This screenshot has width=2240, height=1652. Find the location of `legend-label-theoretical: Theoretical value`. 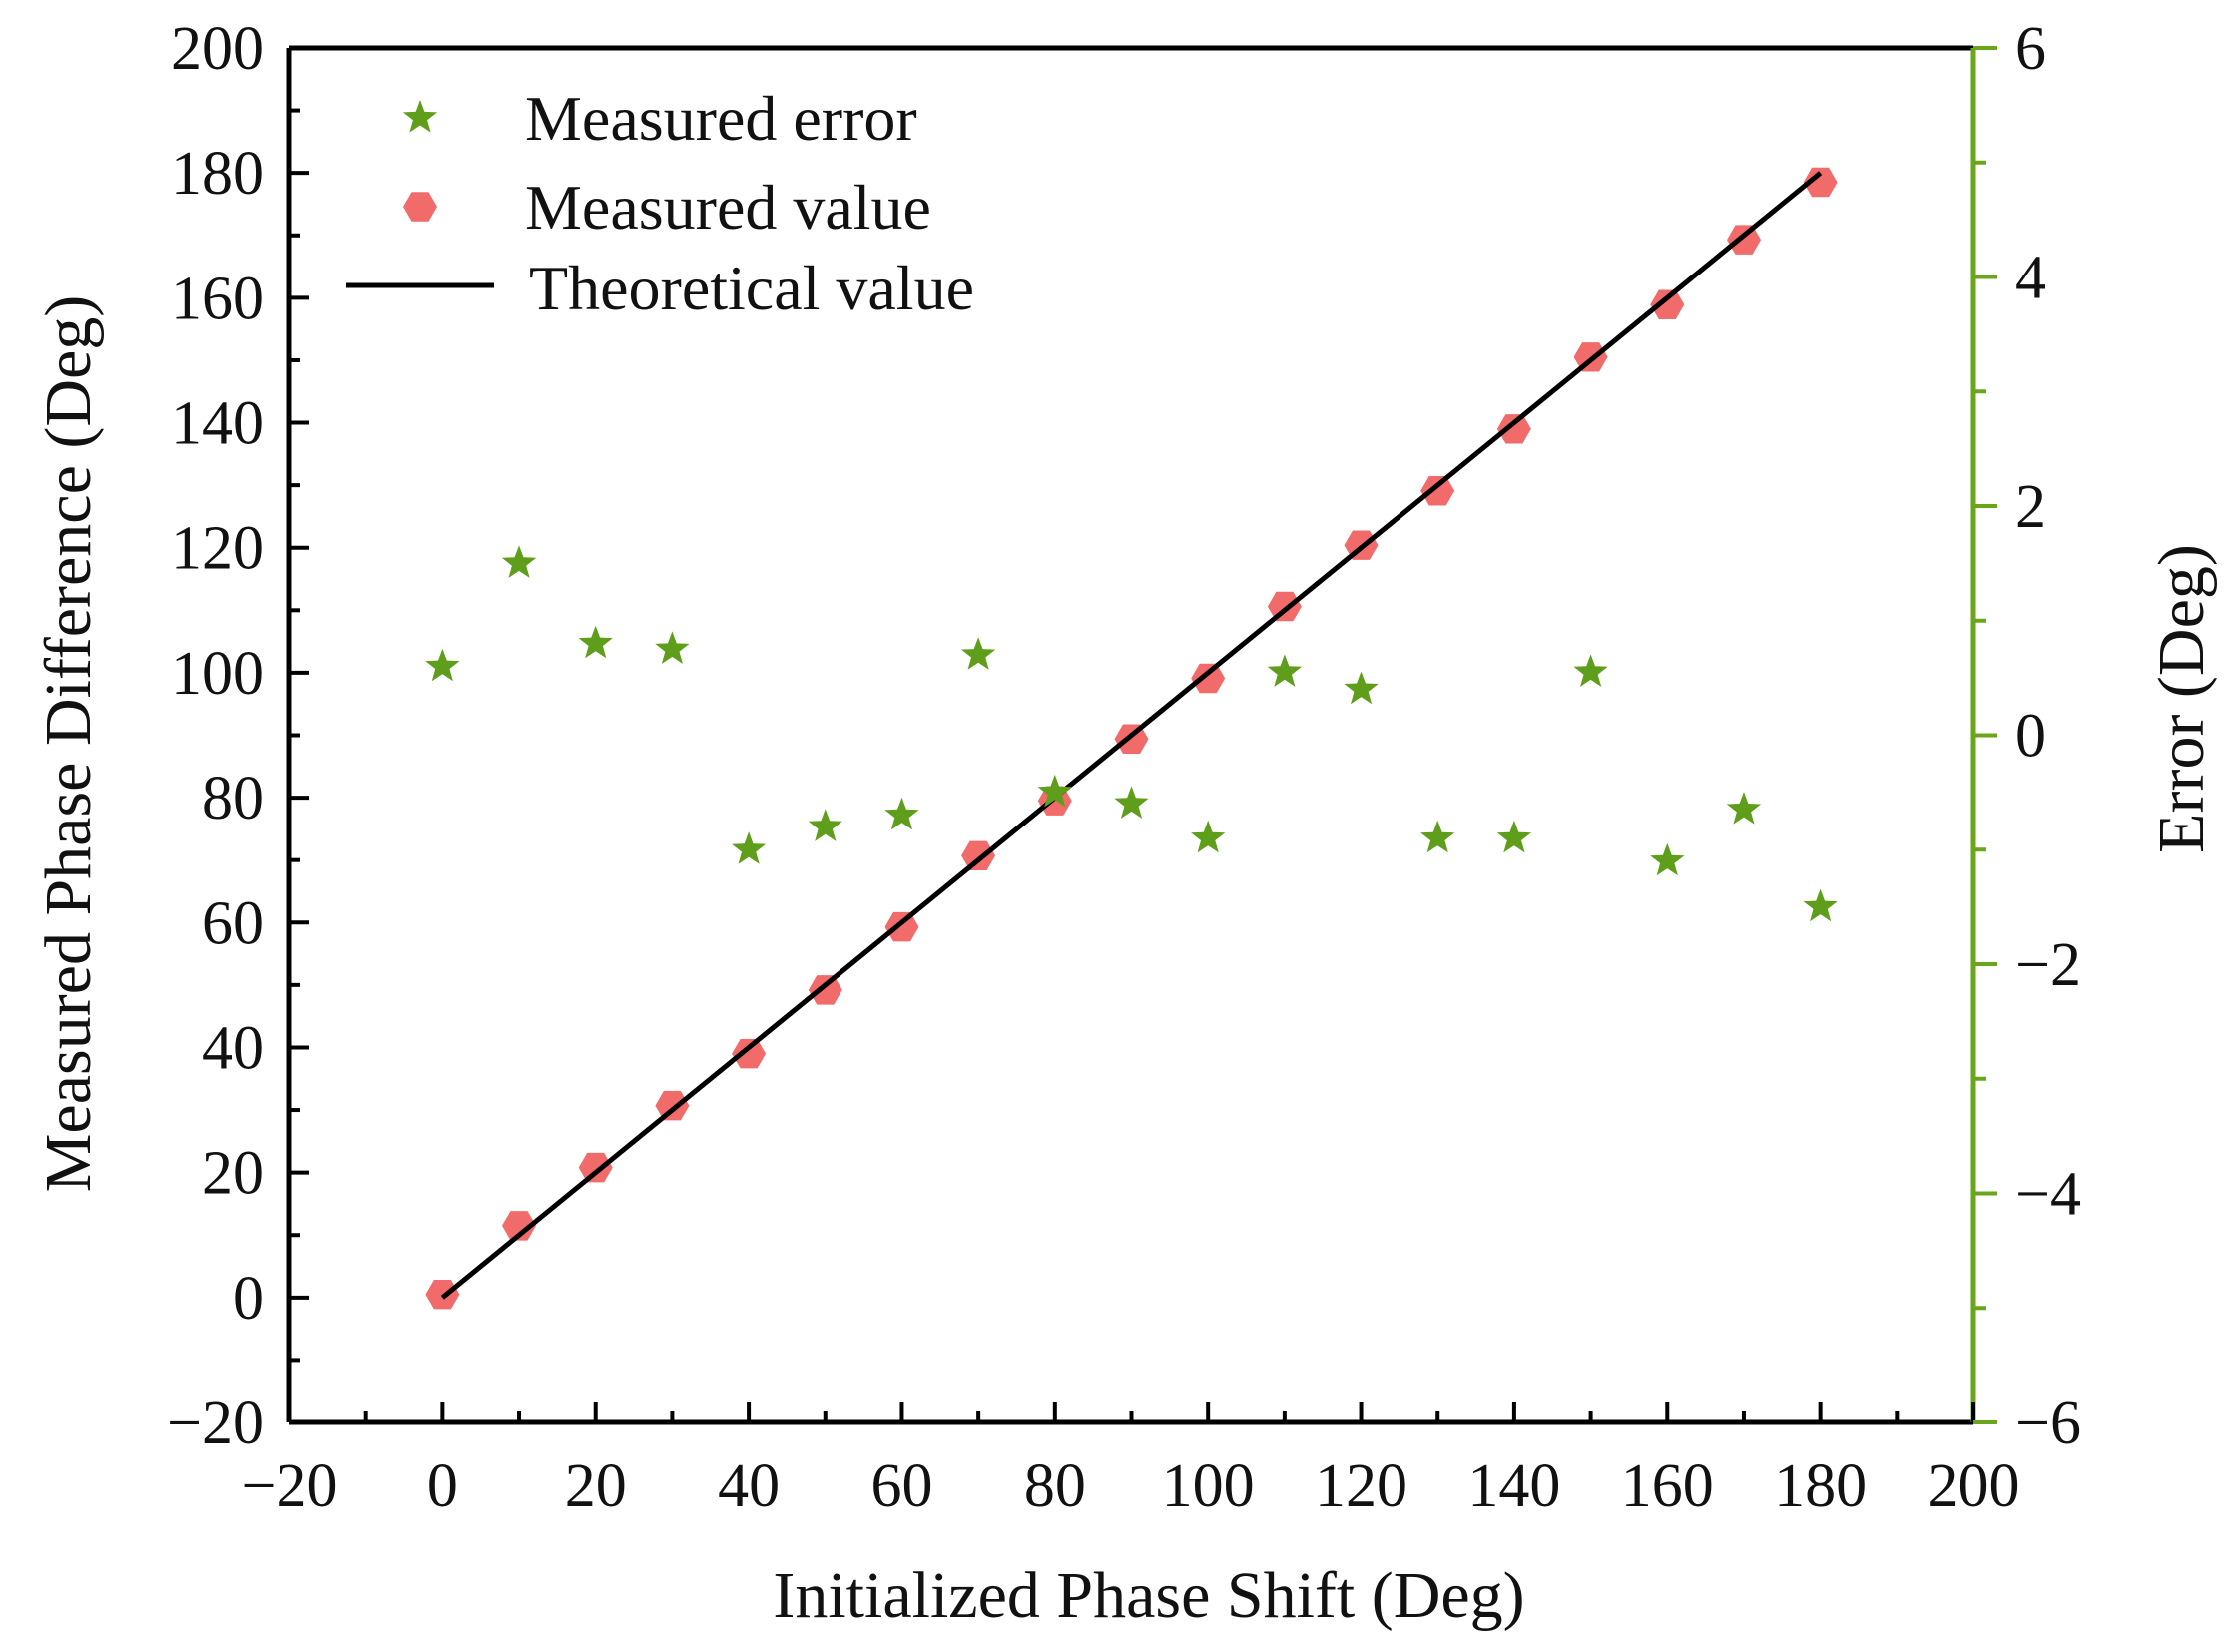

legend-label-theoretical: Theoretical value is located at coordinates (751, 288).